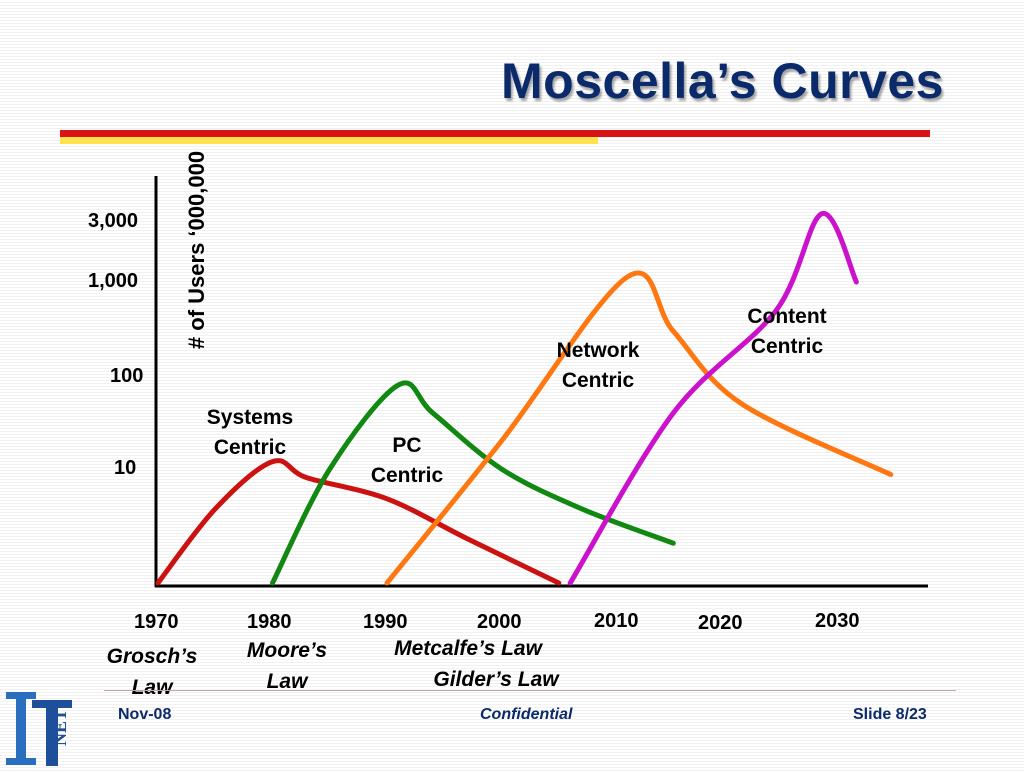 This screenshot has width=1024, height=773. I want to click on x-tick-label: 2020, so click(720, 623).